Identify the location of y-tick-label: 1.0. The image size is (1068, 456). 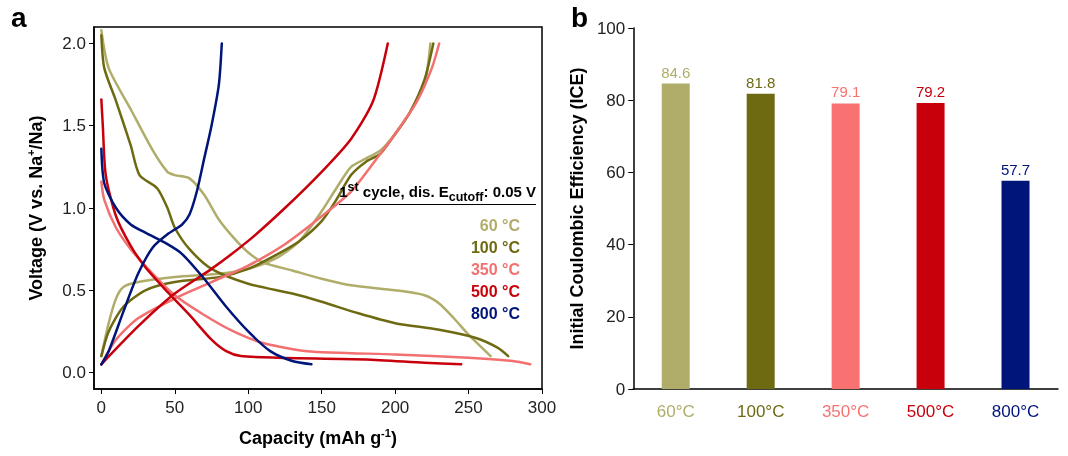
(74, 208).